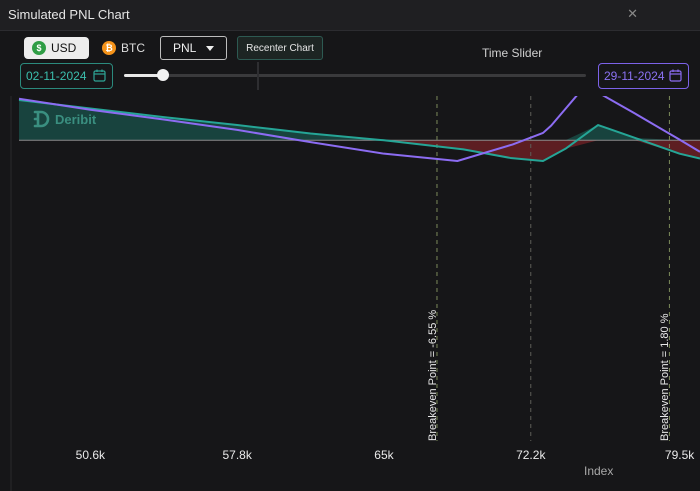 This screenshot has width=700, height=491. I want to click on x-tick-label: 79.5k, so click(679, 455).